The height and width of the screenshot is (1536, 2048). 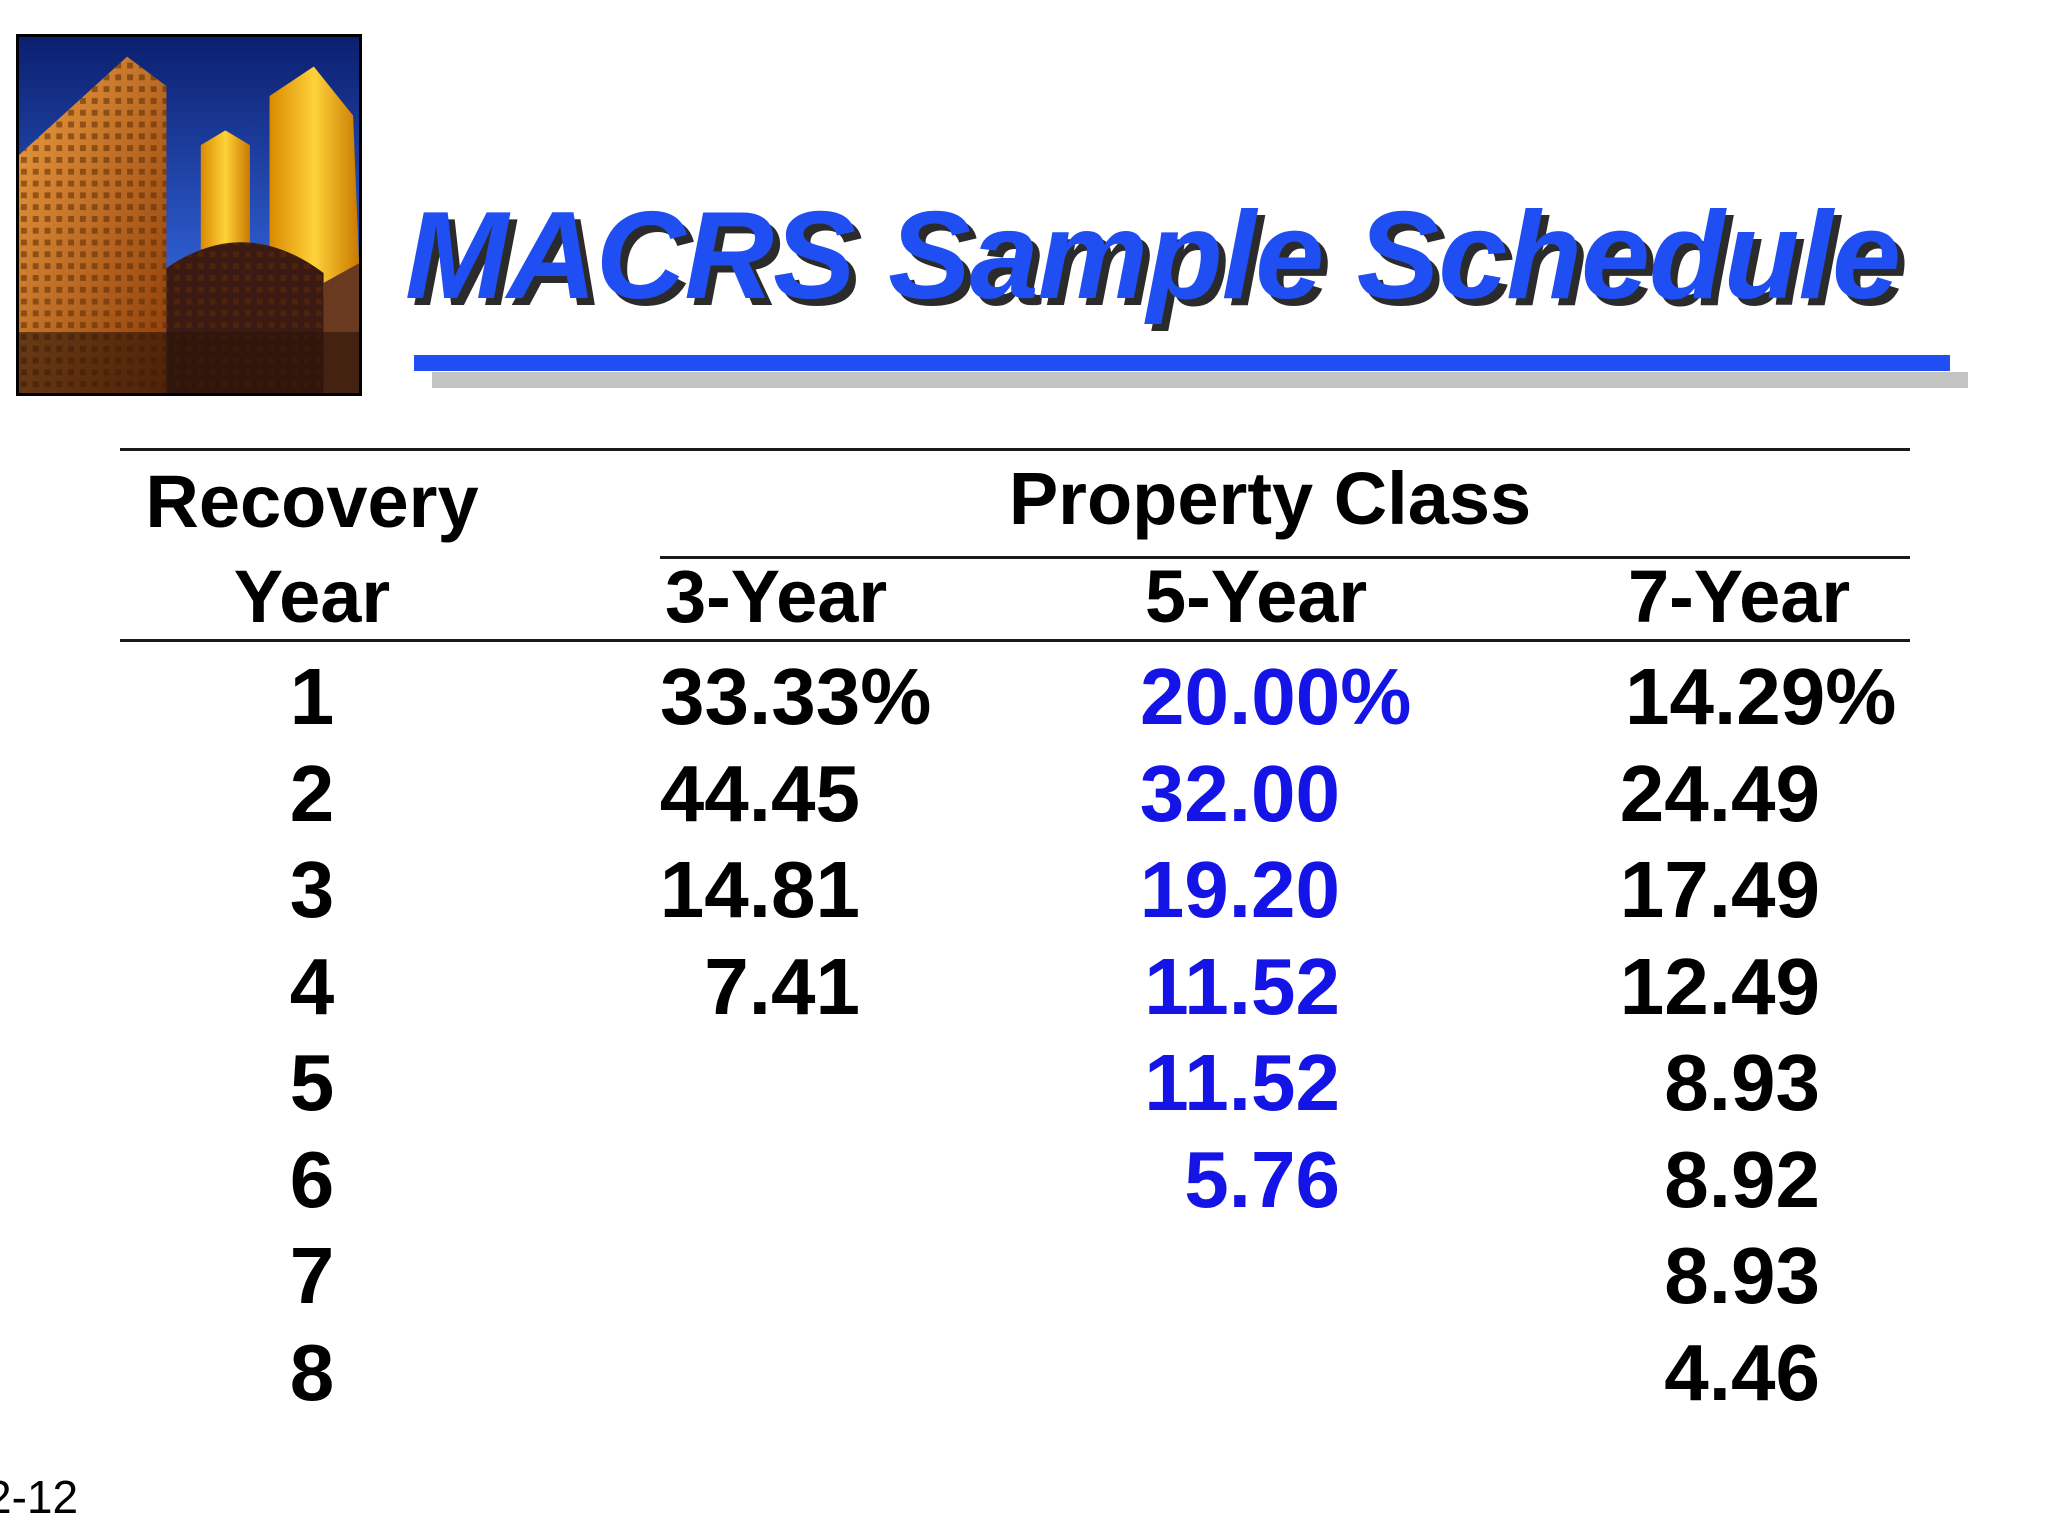 What do you see at coordinates (776, 596) in the screenshot?
I see `header-3-year: 3-Year` at bounding box center [776, 596].